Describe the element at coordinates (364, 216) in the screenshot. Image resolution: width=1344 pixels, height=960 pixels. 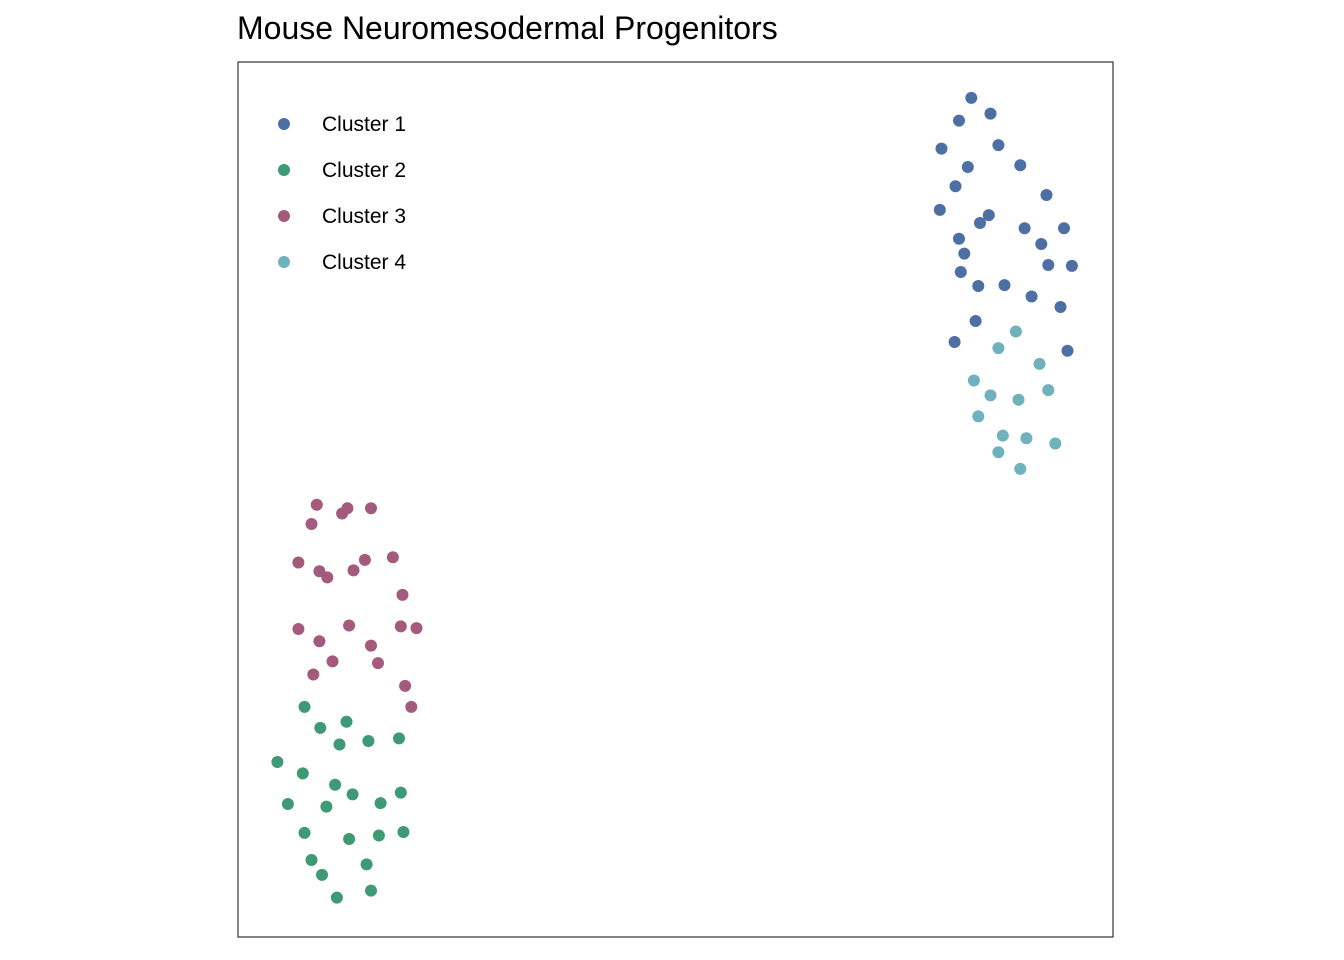
I see `legend-label-cluster-3: Cluster 3` at that location.